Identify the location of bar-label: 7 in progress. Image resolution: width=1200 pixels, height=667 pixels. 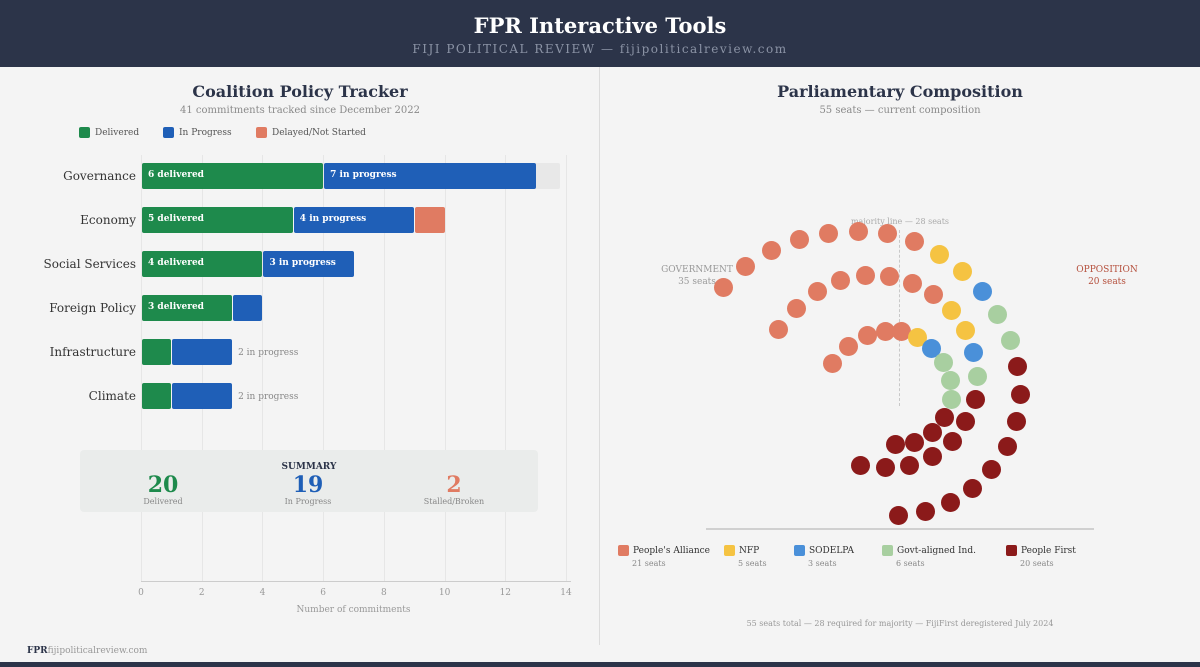
(363, 175).